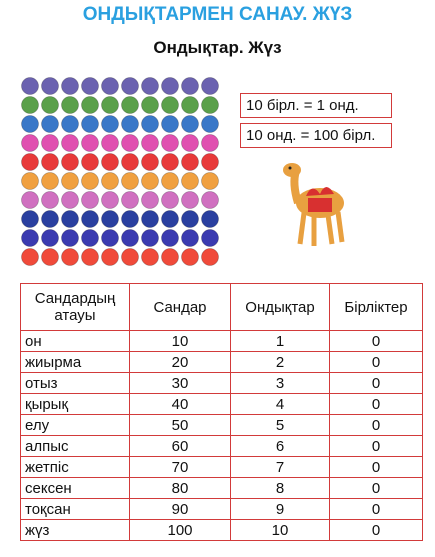  I want to click on table-cell: жүз, so click(75, 530).